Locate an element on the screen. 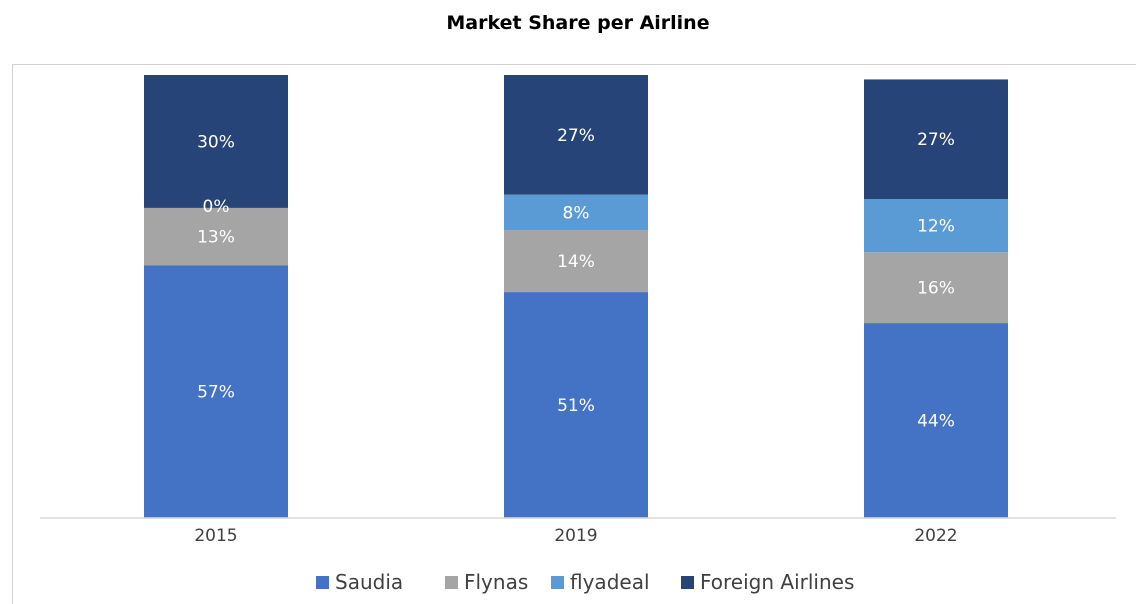  data-label-flyadeal-2022: 12% is located at coordinates (936, 227).